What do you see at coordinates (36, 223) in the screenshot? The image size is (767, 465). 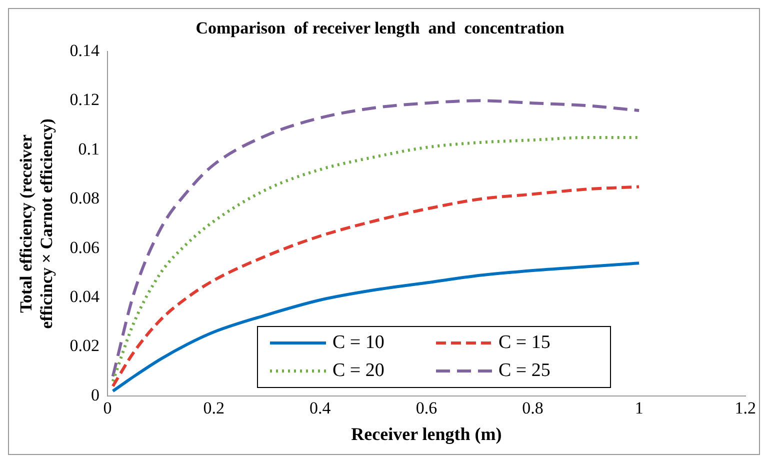 I see `y-axis-title: Total efficiency (receiver efficincy × Carnot efficiency)` at bounding box center [36, 223].